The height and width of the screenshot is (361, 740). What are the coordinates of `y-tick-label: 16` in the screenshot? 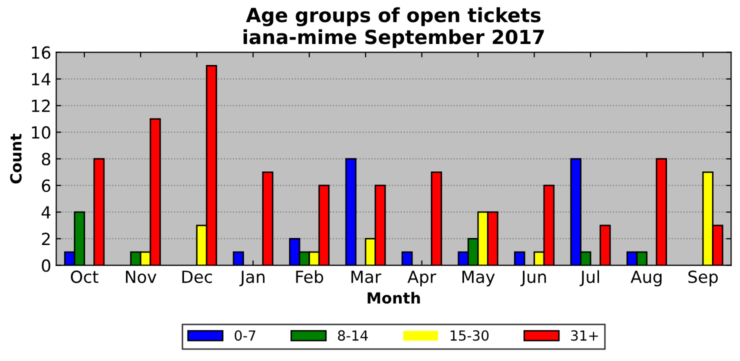 It's located at (41, 52).